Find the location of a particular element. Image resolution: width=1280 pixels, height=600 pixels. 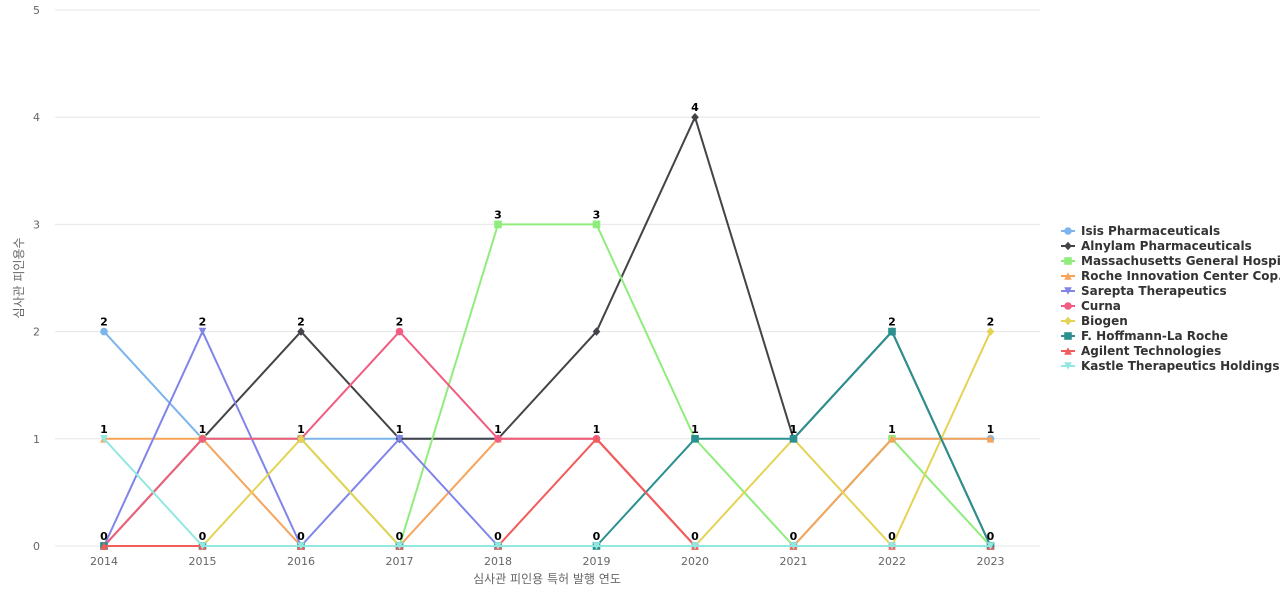

legend-item: Biogen is located at coordinates (1094, 321).